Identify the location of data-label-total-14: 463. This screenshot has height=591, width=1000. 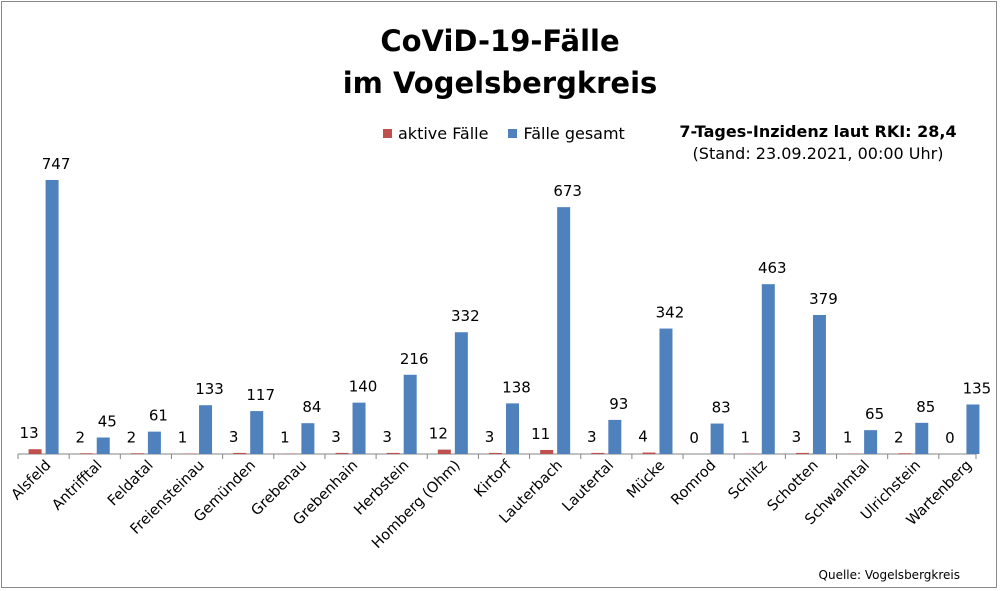
(772, 268).